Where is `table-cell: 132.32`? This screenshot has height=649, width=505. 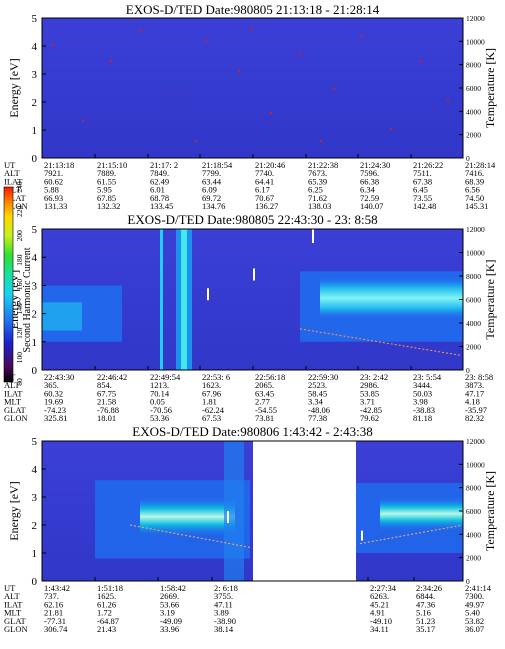 table-cell: 132.32 is located at coordinates (108, 206).